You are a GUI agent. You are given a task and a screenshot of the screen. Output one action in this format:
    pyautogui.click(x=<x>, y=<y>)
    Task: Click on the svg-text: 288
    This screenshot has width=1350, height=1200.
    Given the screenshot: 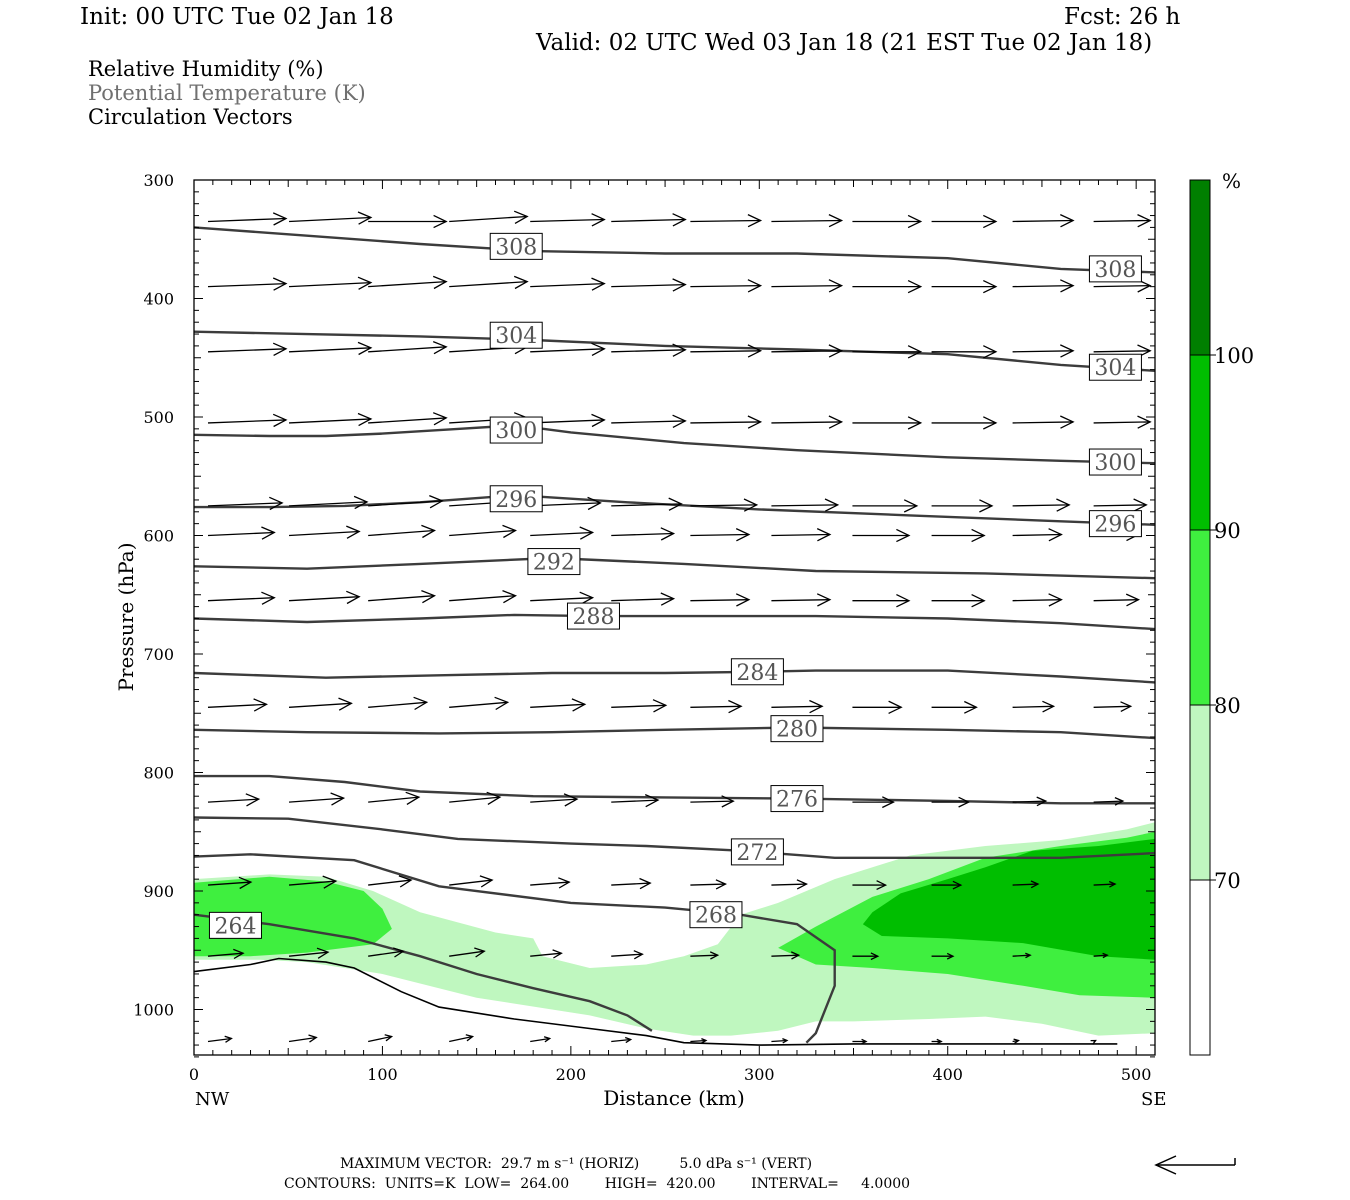 What is the action you would take?
    pyautogui.click(x=593, y=617)
    